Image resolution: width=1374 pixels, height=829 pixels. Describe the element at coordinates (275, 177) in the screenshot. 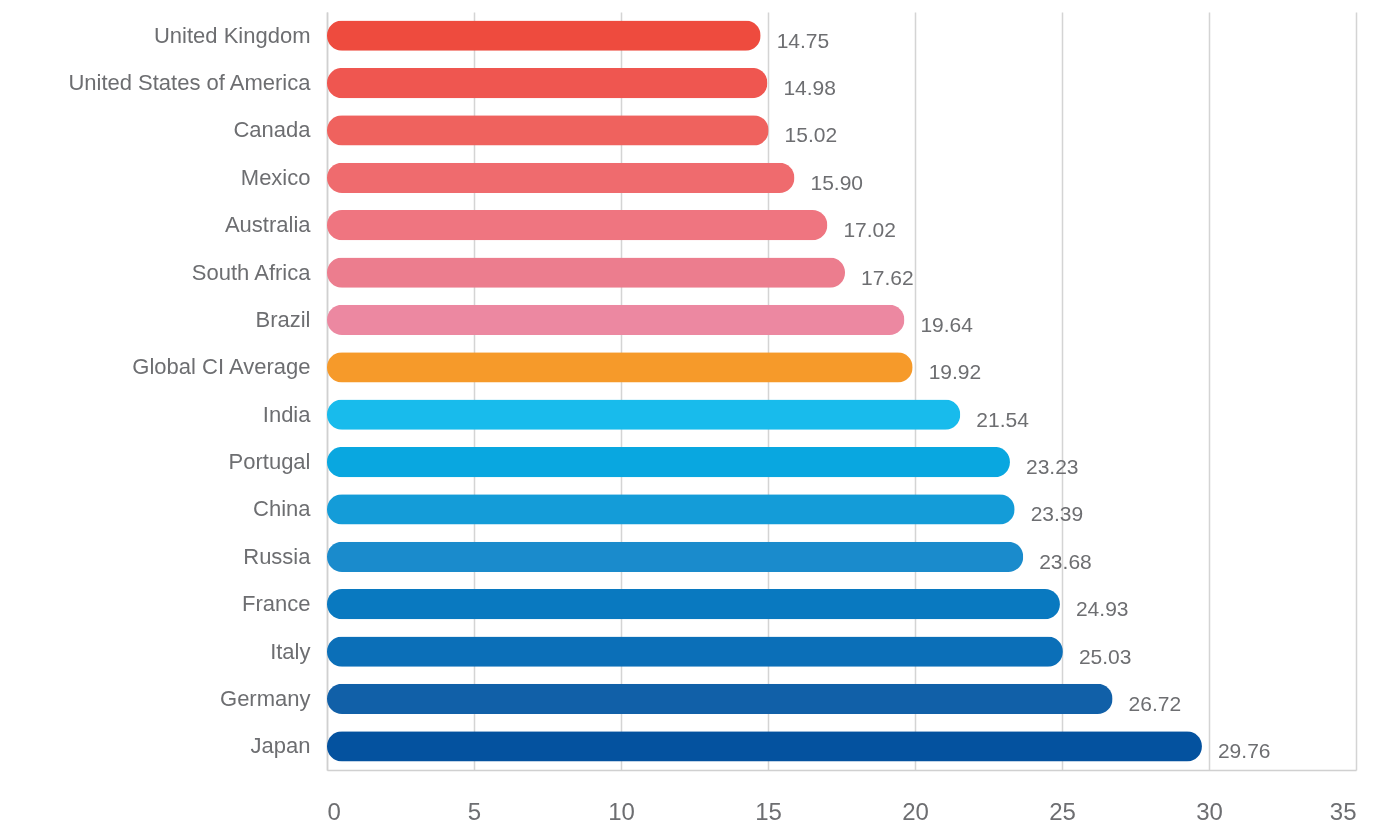

I see `y-tick-label: Mexico` at that location.